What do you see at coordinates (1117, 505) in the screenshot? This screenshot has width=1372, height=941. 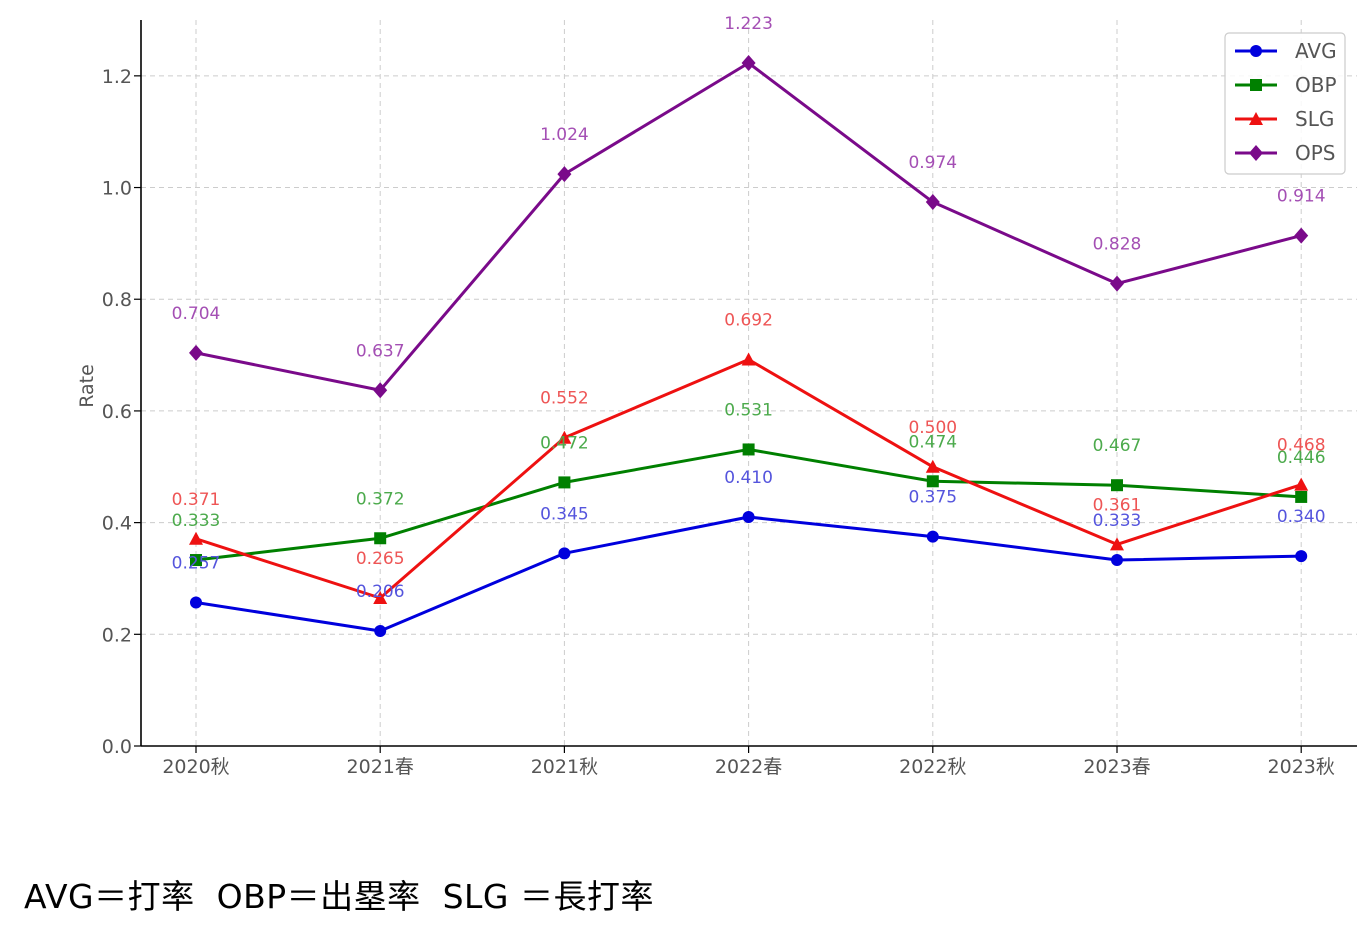 I see `slg-data-label: 0.361` at bounding box center [1117, 505].